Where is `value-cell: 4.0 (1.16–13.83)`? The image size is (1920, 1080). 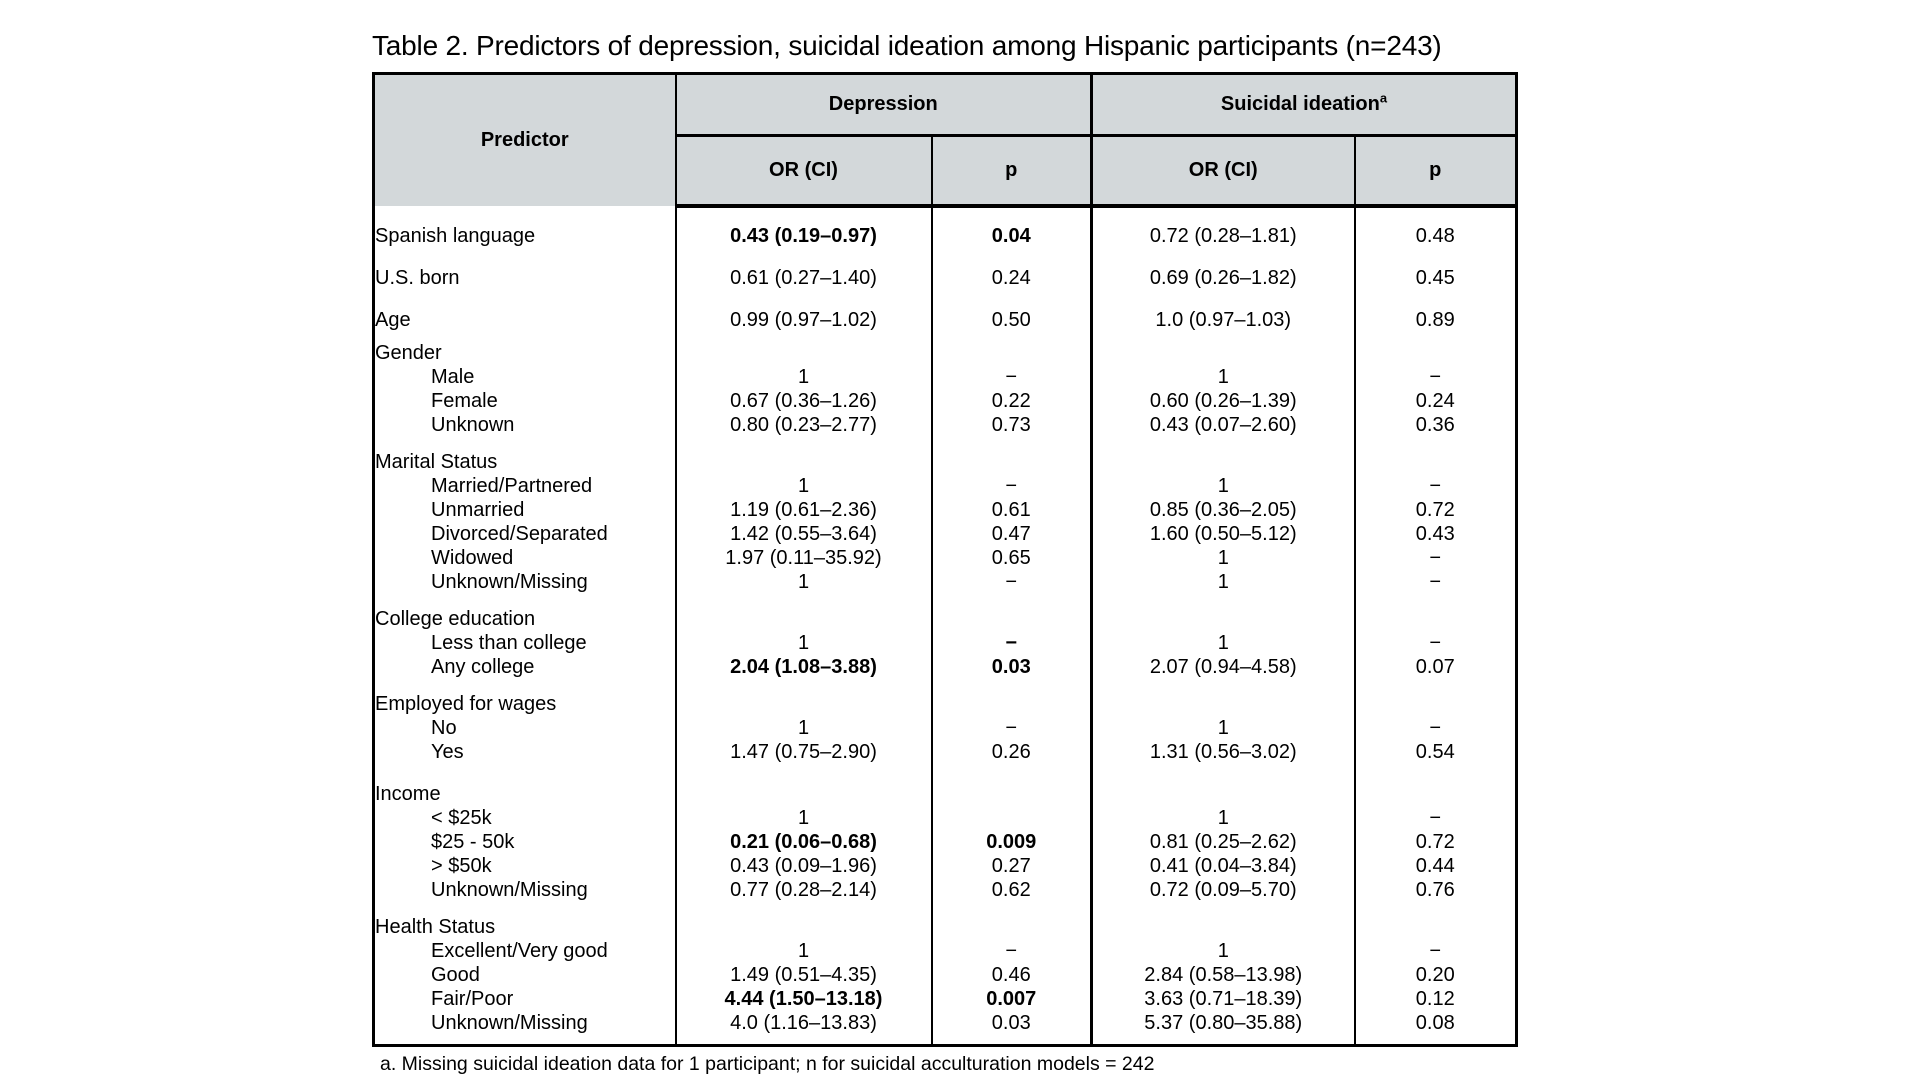 value-cell: 4.0 (1.16–13.83) is located at coordinates (804, 1023).